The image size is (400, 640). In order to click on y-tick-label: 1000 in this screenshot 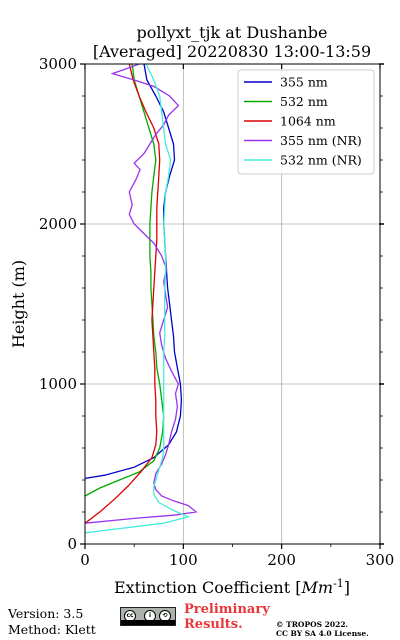, I will do `click(58, 384)`.